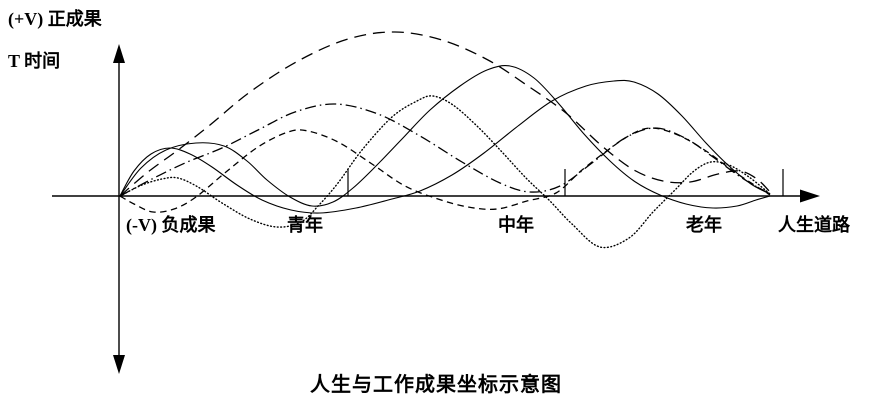 The height and width of the screenshot is (416, 872). Describe the element at coordinates (704, 225) in the screenshot. I see `stage-label-old-age: 老年` at that location.